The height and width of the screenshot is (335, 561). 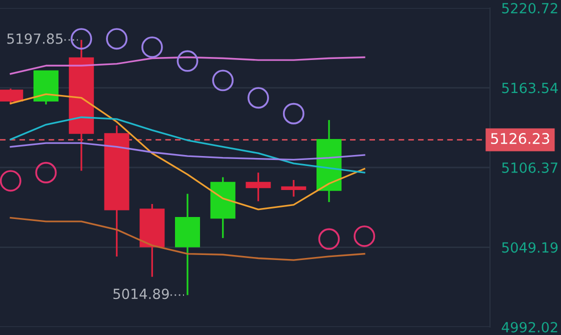 What do you see at coordinates (34, 38) in the screenshot?
I see `annotation: 5197.85` at bounding box center [34, 38].